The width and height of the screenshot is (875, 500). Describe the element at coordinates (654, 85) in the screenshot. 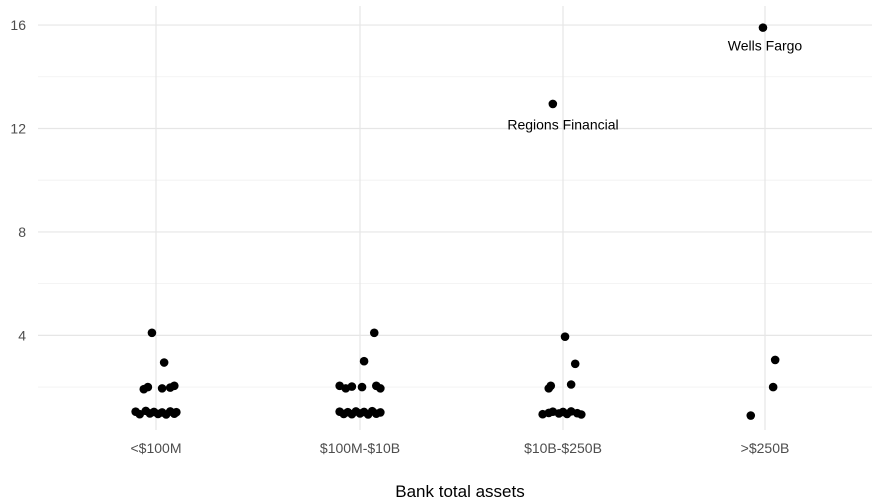

I see `annotations: Wells Fargo Regions Financial` at that location.